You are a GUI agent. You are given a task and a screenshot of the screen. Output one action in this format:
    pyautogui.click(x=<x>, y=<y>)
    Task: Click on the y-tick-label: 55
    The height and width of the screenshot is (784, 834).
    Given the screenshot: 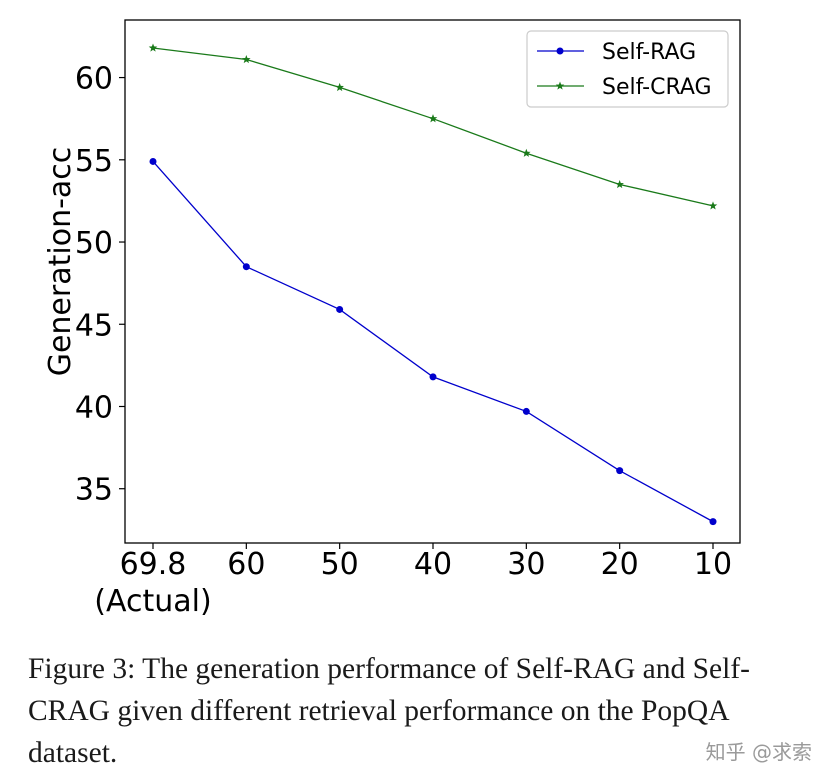 What is the action you would take?
    pyautogui.click(x=94, y=161)
    